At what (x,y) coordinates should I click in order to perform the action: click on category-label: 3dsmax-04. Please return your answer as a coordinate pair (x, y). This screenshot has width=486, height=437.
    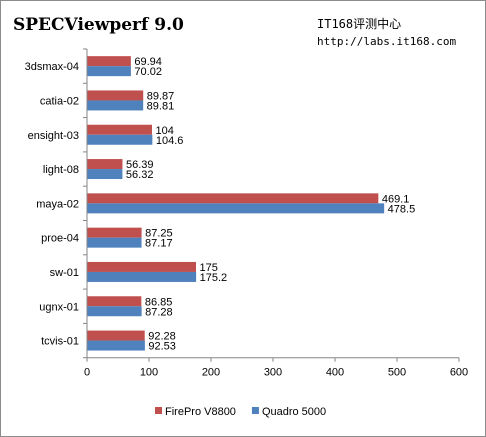
    Looking at the image, I should click on (52, 67).